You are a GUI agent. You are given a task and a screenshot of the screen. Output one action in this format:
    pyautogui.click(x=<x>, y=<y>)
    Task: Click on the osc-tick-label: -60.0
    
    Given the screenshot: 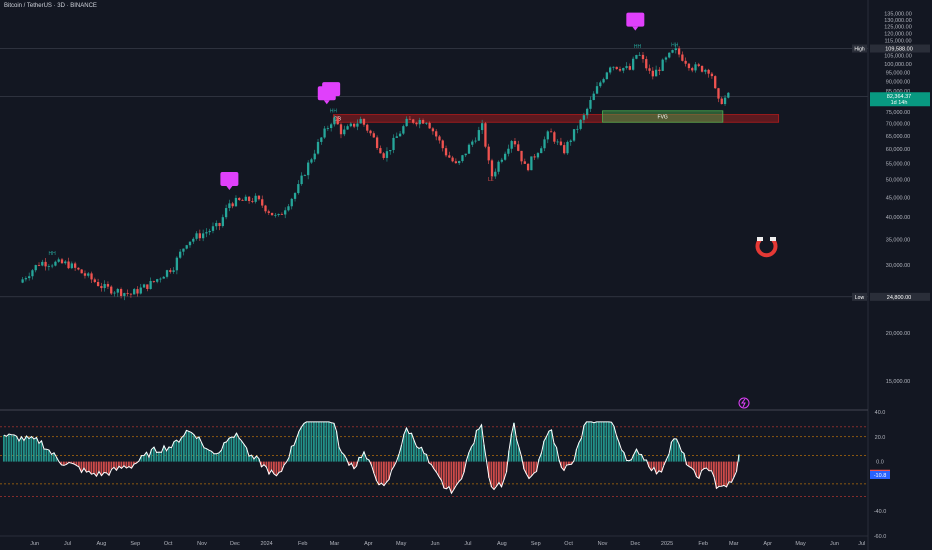 What is the action you would take?
    pyautogui.click(x=880, y=537)
    